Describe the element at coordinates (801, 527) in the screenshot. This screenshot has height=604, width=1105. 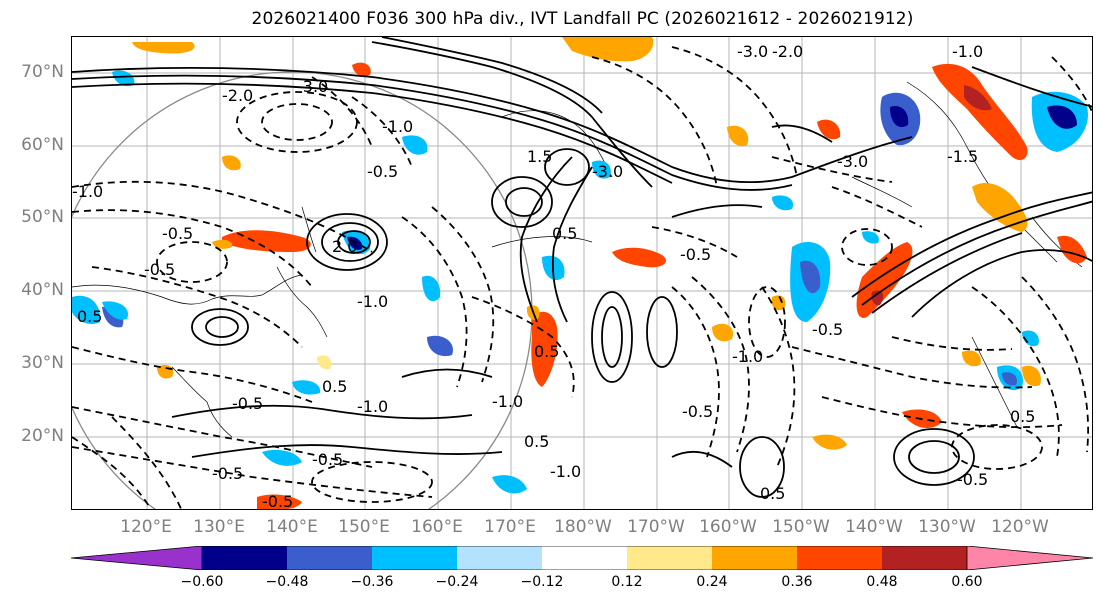
I see `lon-label: 150°W` at that location.